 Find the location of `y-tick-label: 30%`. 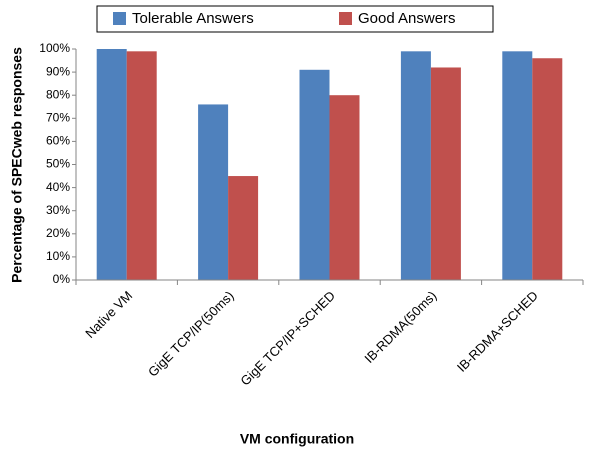

y-tick-label: 30% is located at coordinates (58, 210).